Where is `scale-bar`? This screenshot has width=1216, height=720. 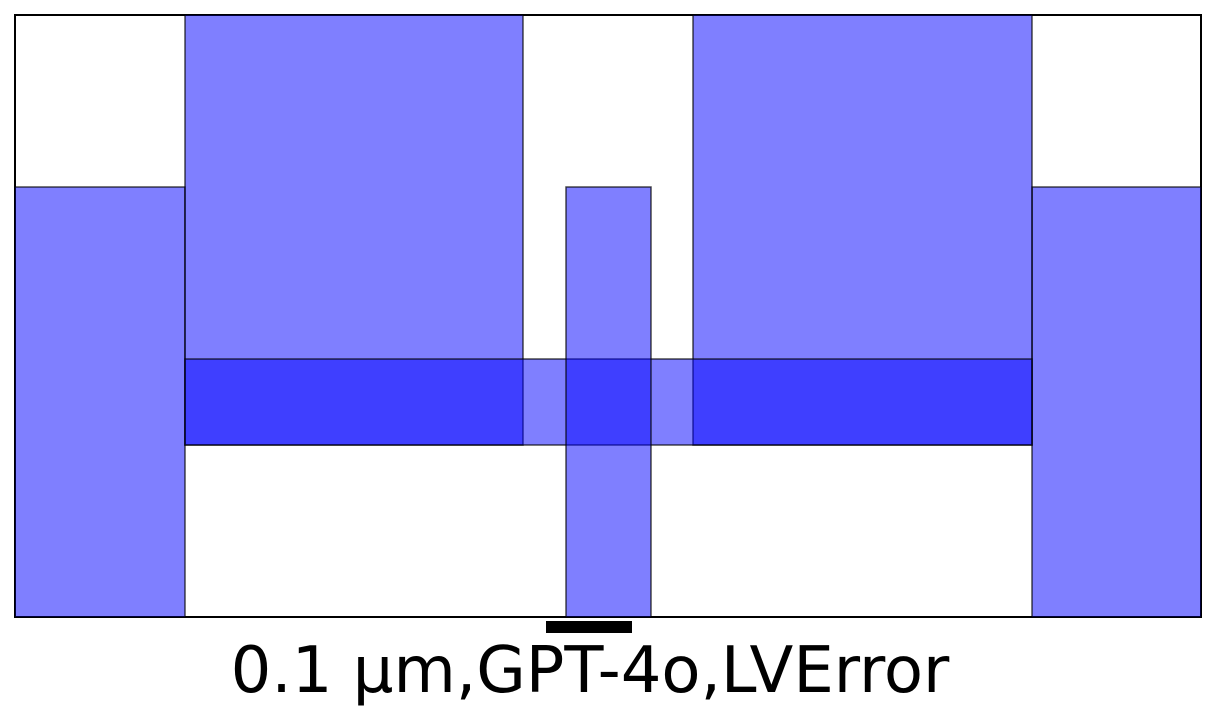 scale-bar is located at coordinates (589, 627).